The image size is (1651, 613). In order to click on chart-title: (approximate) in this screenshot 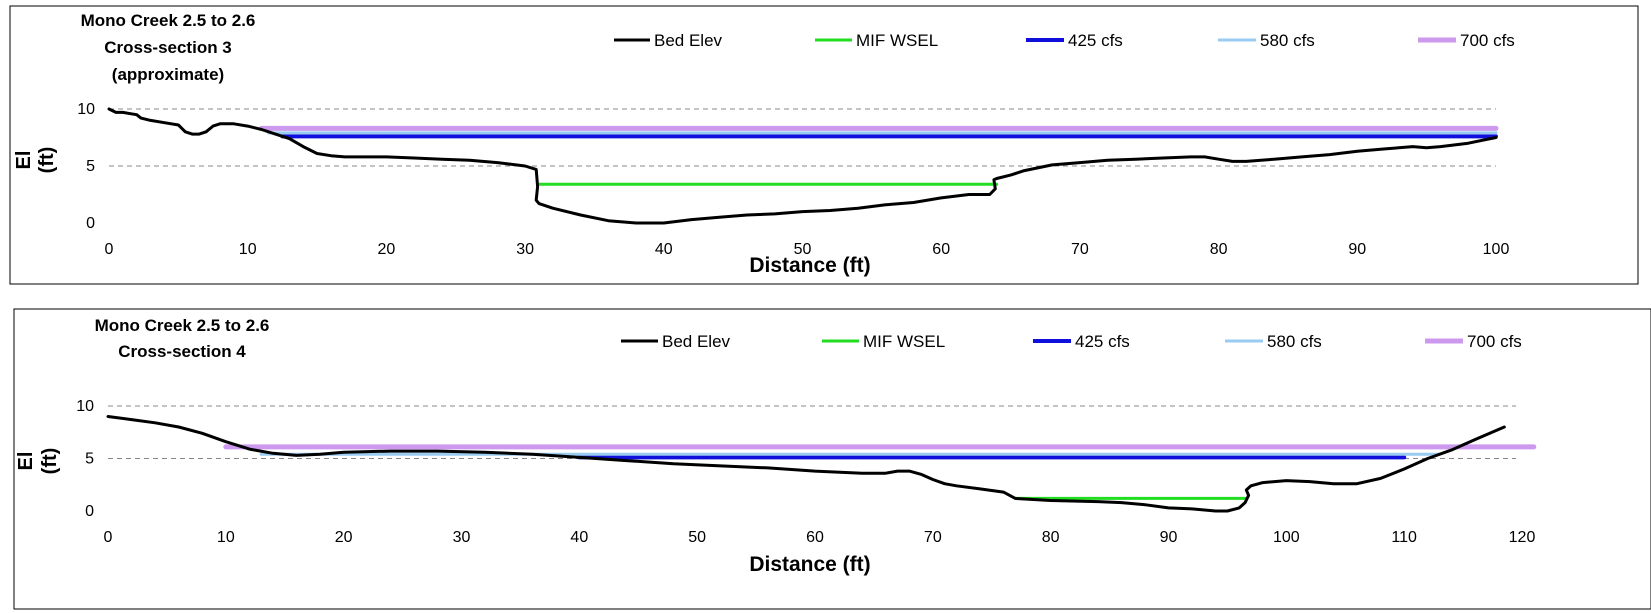, I will do `click(168, 74)`.